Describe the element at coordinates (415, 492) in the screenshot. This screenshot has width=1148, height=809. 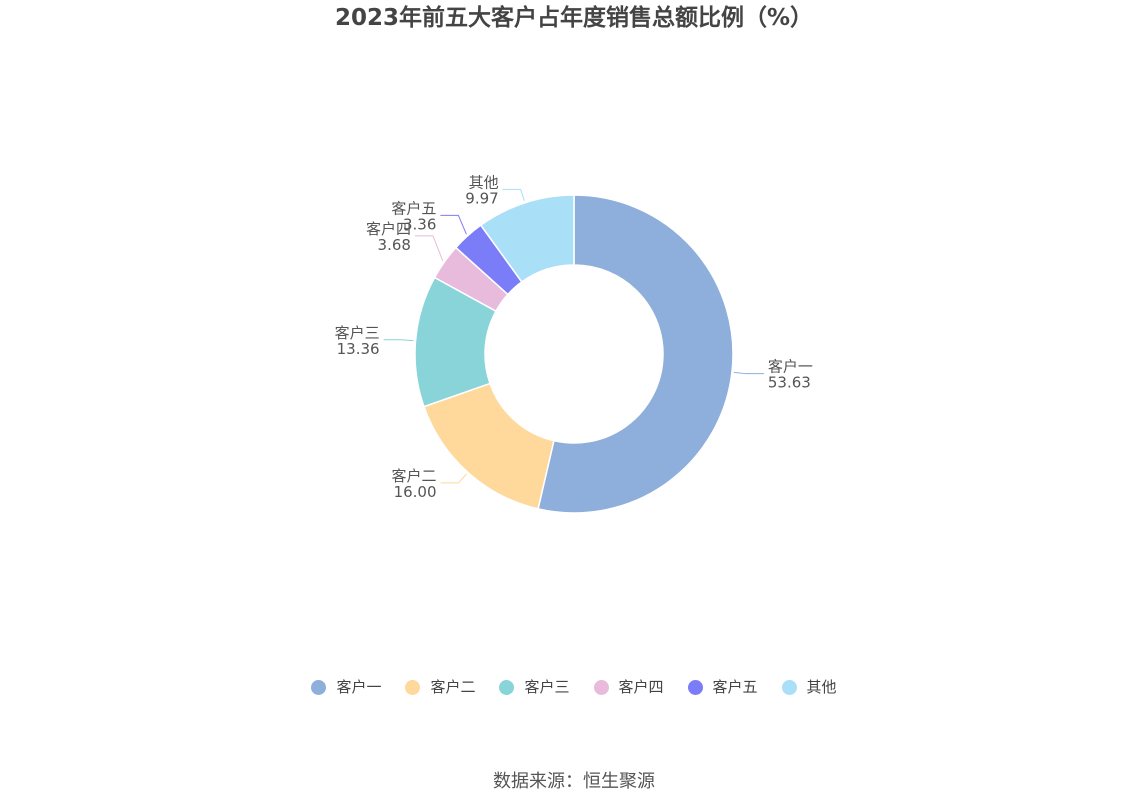
I see `slice-value-2: 16.00` at that location.